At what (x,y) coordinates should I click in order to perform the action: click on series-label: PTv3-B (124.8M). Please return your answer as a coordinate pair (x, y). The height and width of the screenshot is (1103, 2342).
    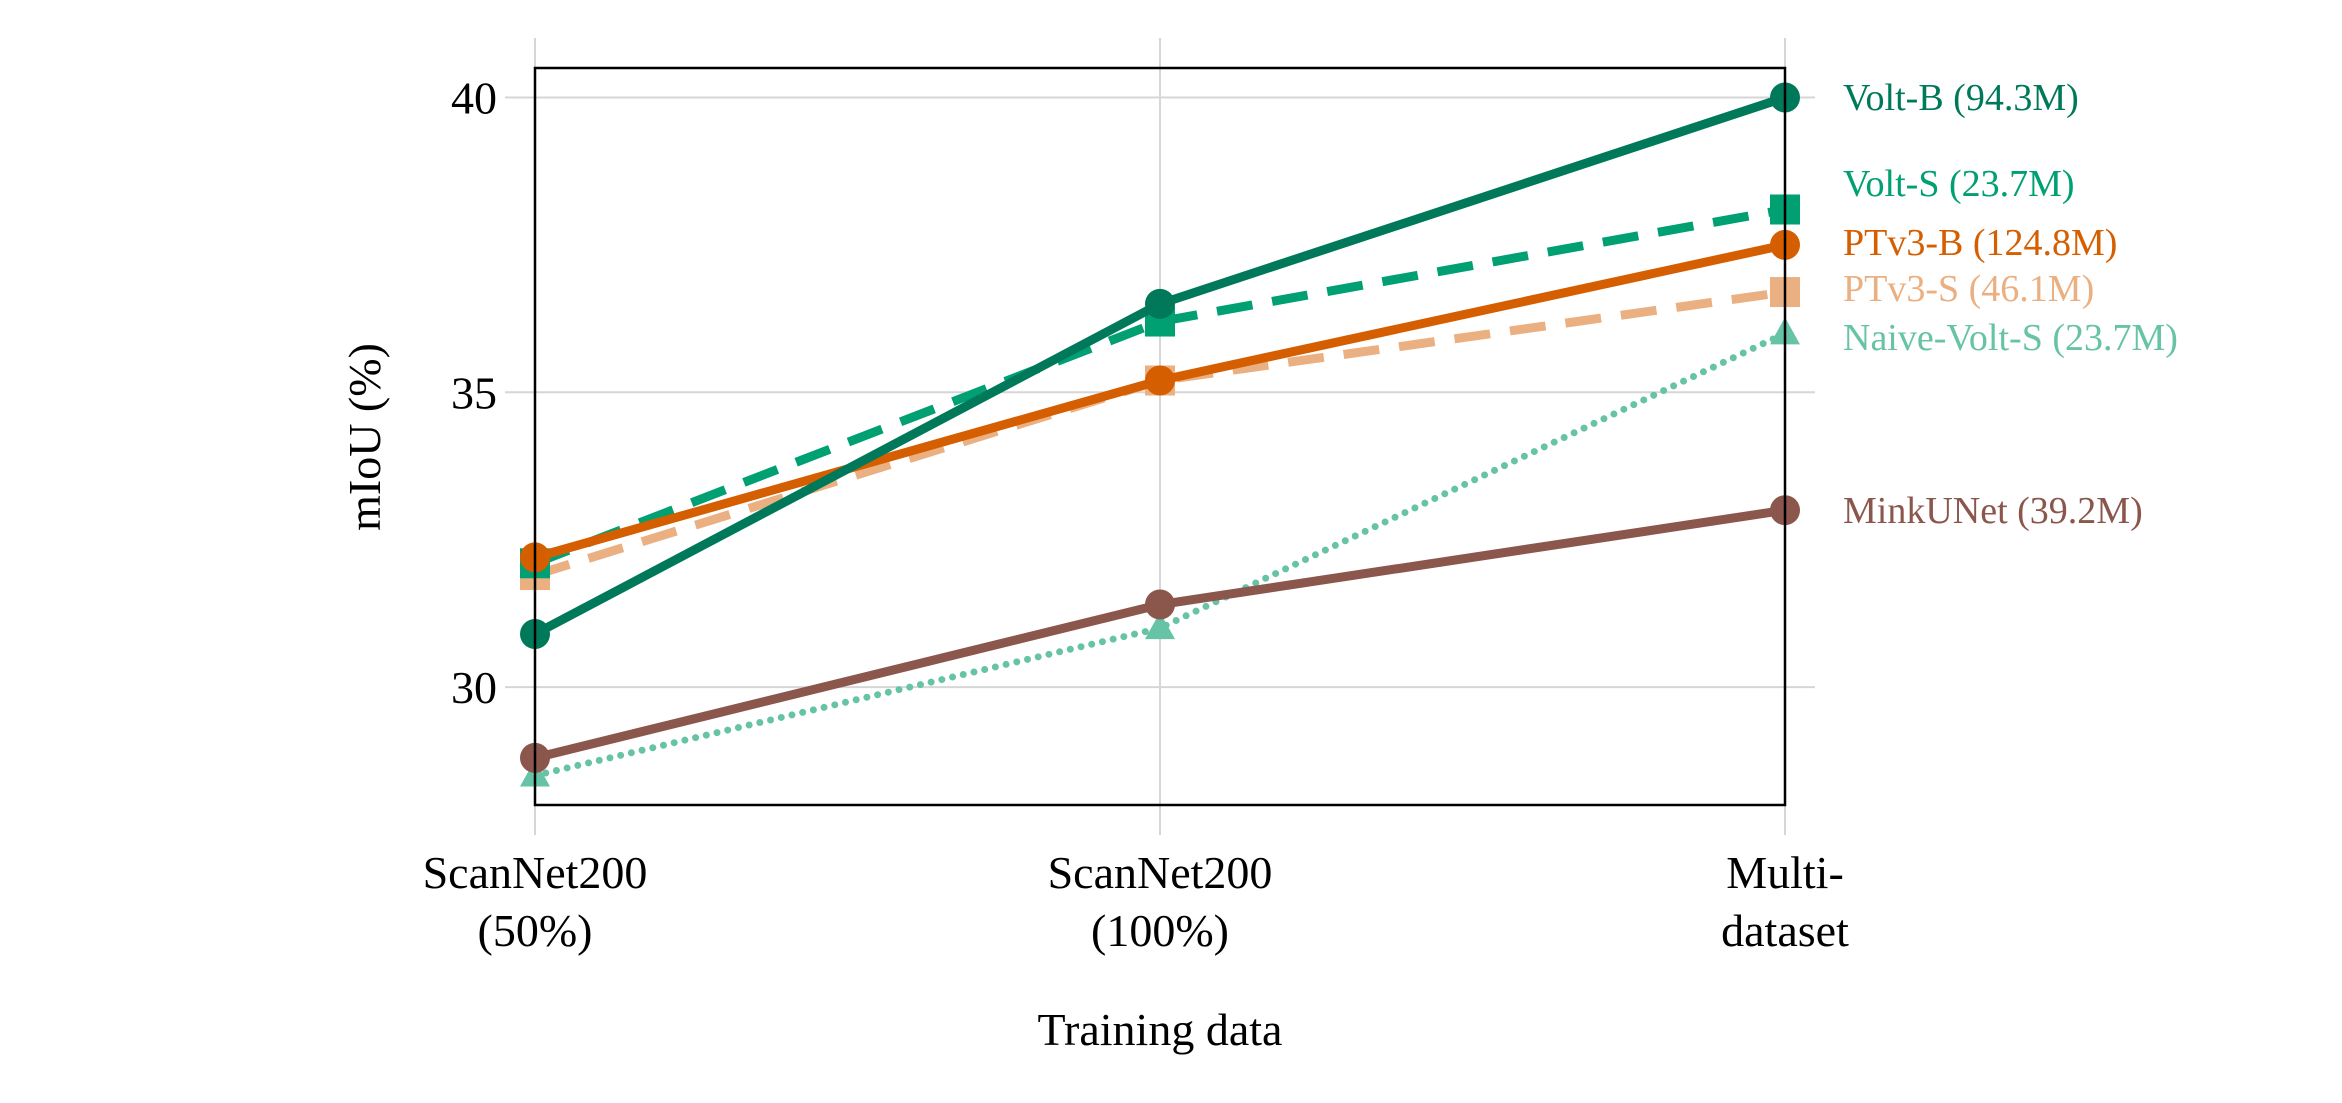
    Looking at the image, I should click on (1980, 243).